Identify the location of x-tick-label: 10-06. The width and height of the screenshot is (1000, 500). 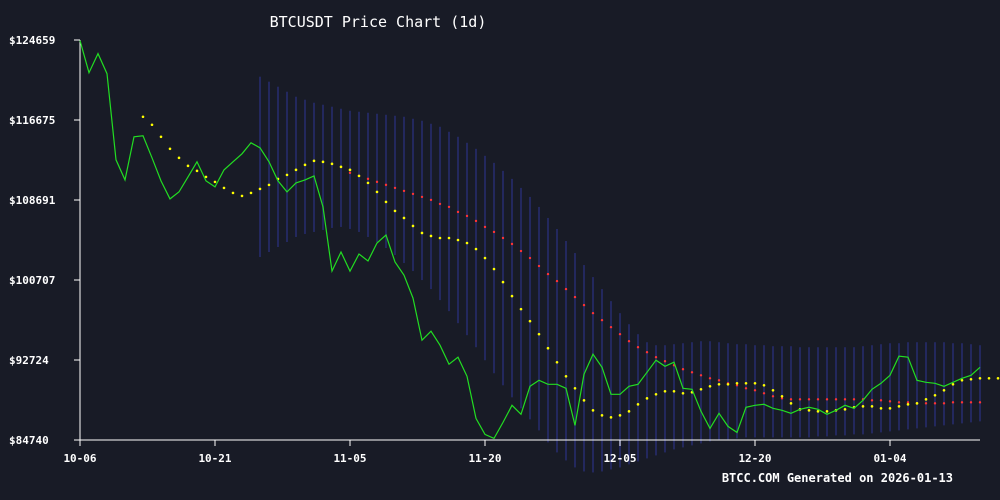
(79, 458).